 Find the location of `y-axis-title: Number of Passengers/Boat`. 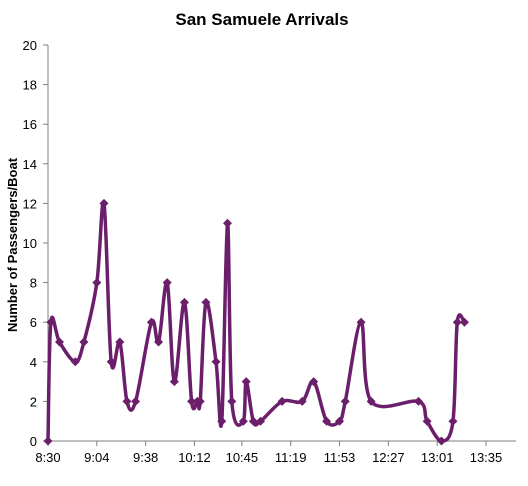

y-axis-title: Number of Passengers/Boat is located at coordinates (12, 244).